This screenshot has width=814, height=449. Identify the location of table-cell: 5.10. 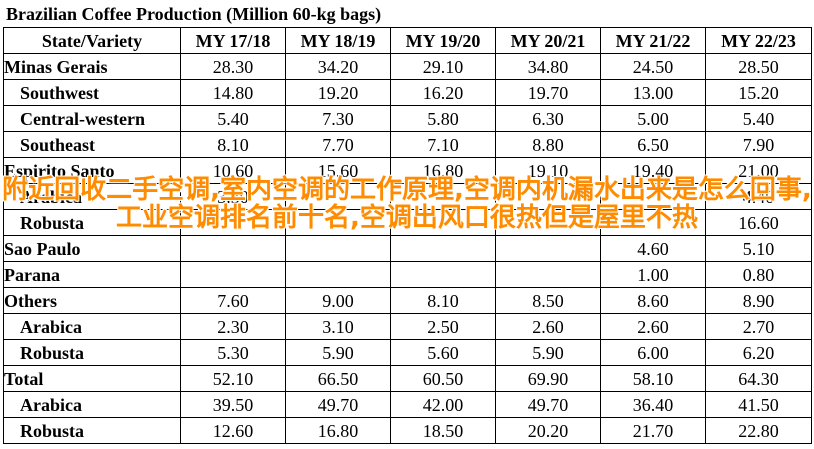
(758, 248).